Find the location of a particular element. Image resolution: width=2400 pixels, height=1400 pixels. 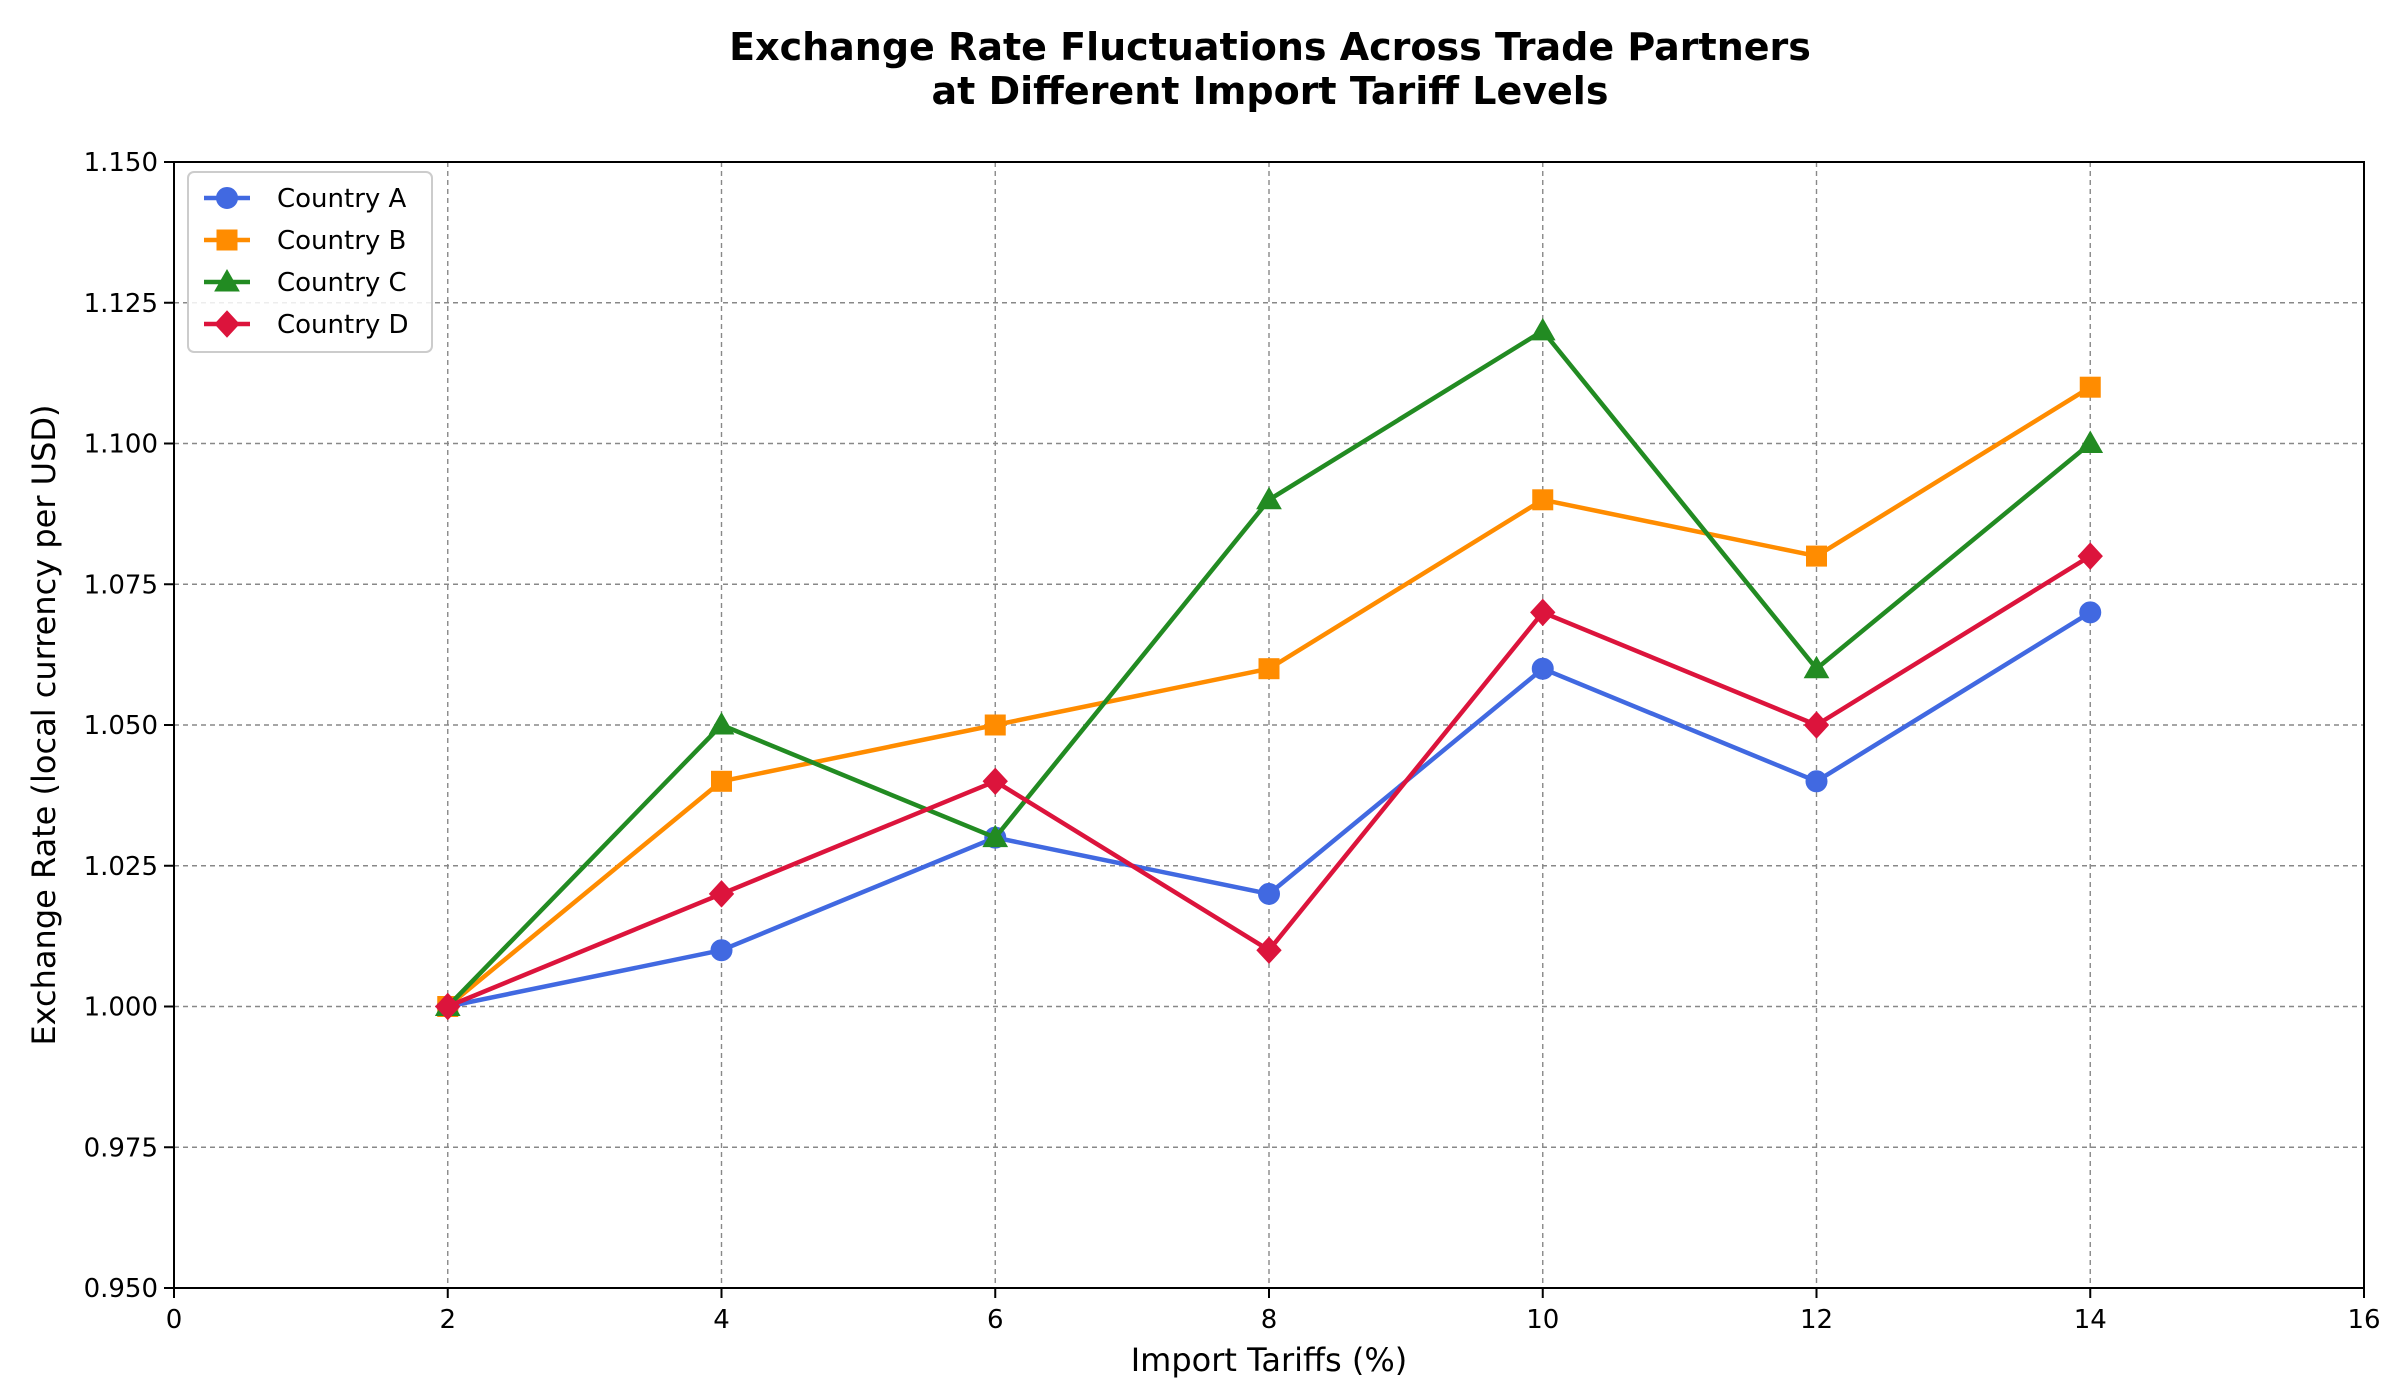

legend-label: Country D is located at coordinates (343, 325).